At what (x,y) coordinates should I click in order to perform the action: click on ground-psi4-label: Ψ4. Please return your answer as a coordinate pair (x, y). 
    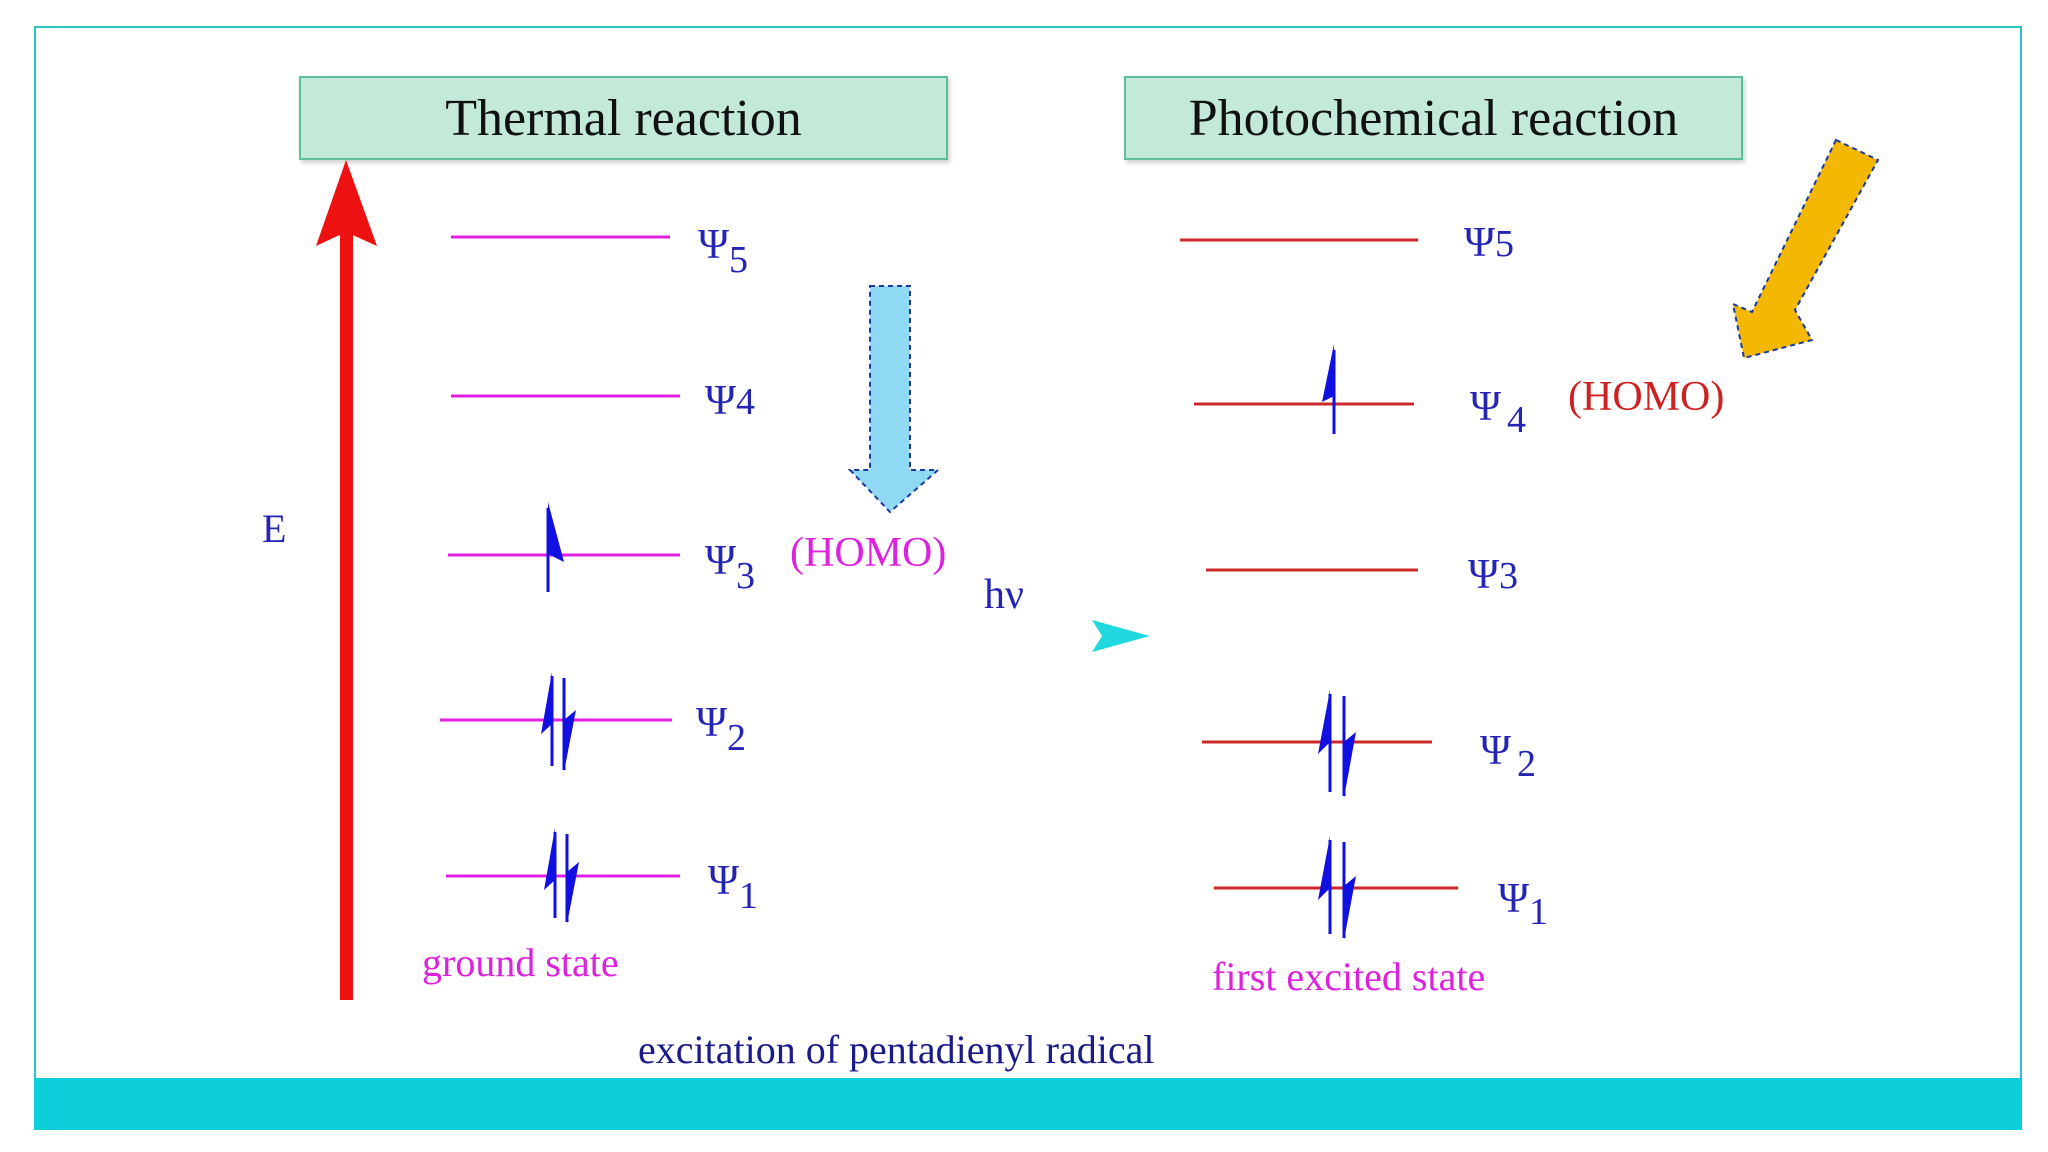
    Looking at the image, I should click on (730, 401).